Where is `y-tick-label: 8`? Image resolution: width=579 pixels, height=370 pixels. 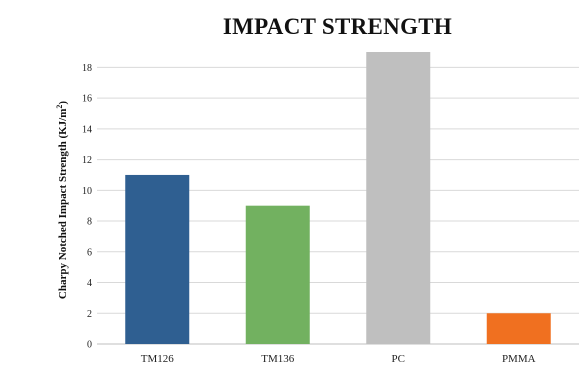 y-tick-label: 8 is located at coordinates (89, 222).